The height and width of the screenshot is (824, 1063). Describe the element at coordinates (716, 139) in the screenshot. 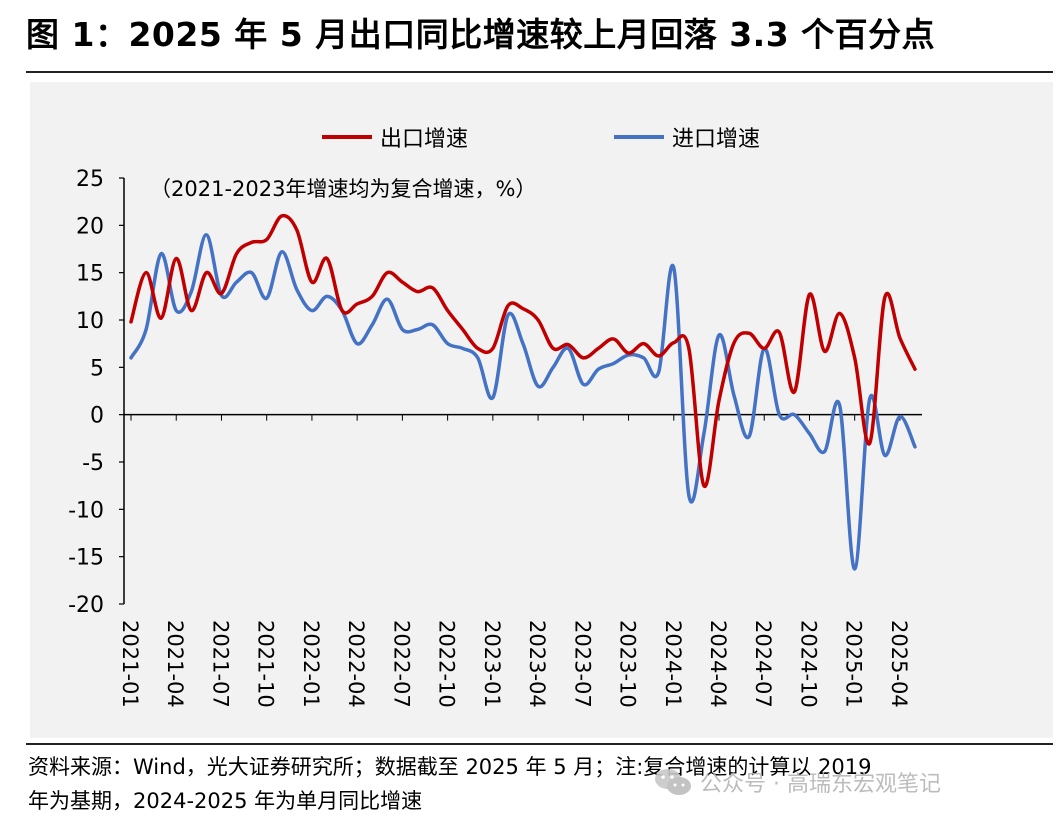

I see `legend-label-import: 进口增速` at that location.